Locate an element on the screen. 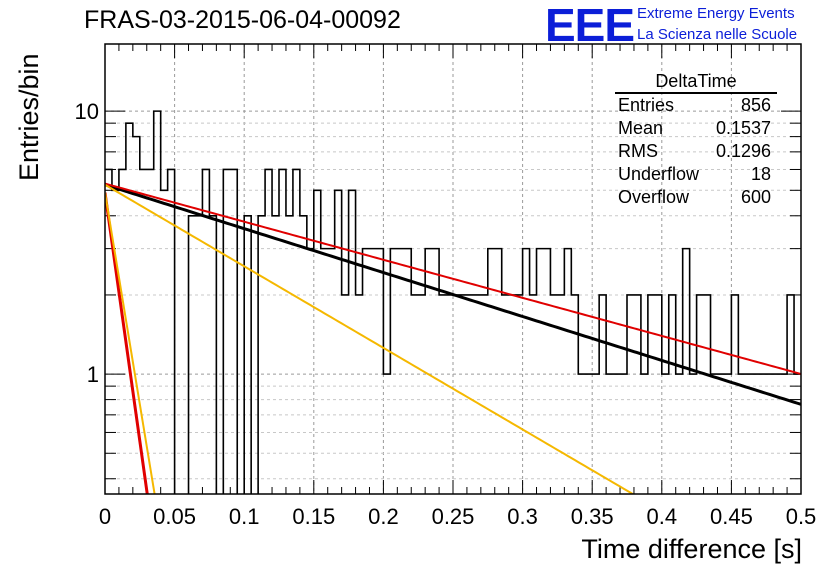 Image resolution: width=836 pixels, height=572 pixels. x-tick-label: 0.1 is located at coordinates (244, 516).